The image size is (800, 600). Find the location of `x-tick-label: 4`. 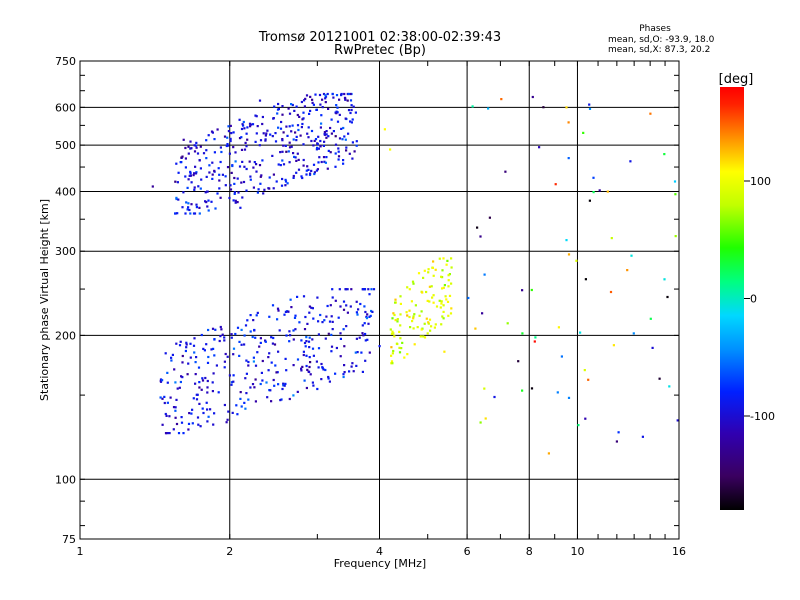

x-tick-label: 4 is located at coordinates (379, 551).